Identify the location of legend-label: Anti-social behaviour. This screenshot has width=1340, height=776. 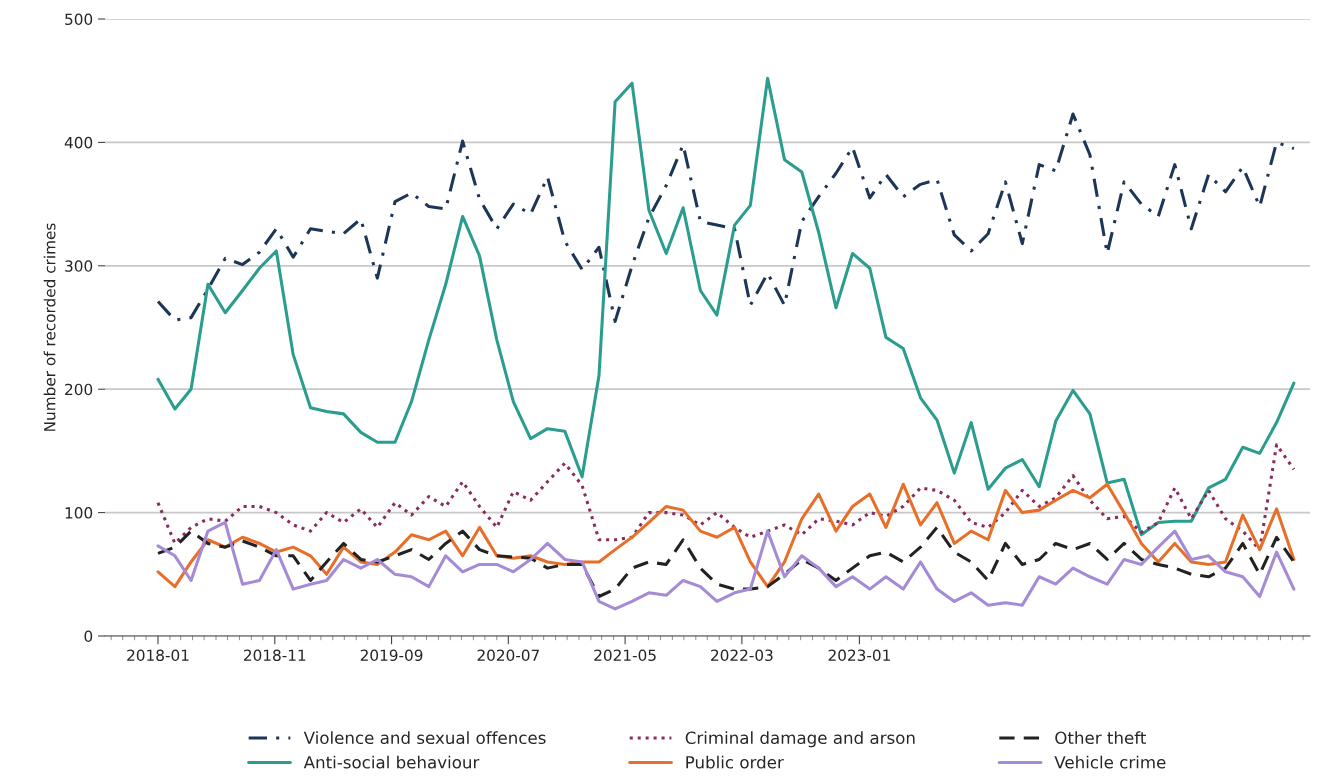
(391, 762).